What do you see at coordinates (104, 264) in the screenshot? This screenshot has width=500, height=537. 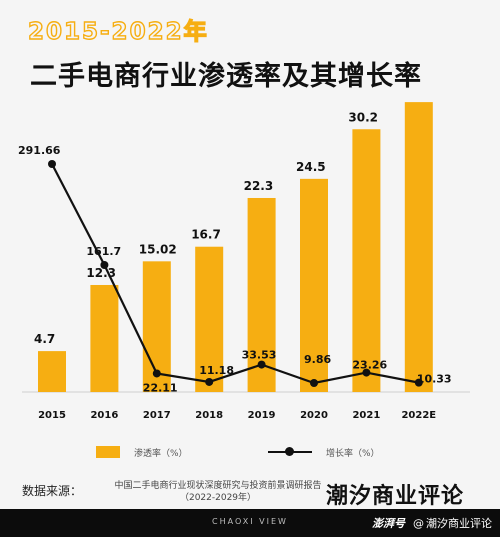 I see `growth-point-2016` at bounding box center [104, 264].